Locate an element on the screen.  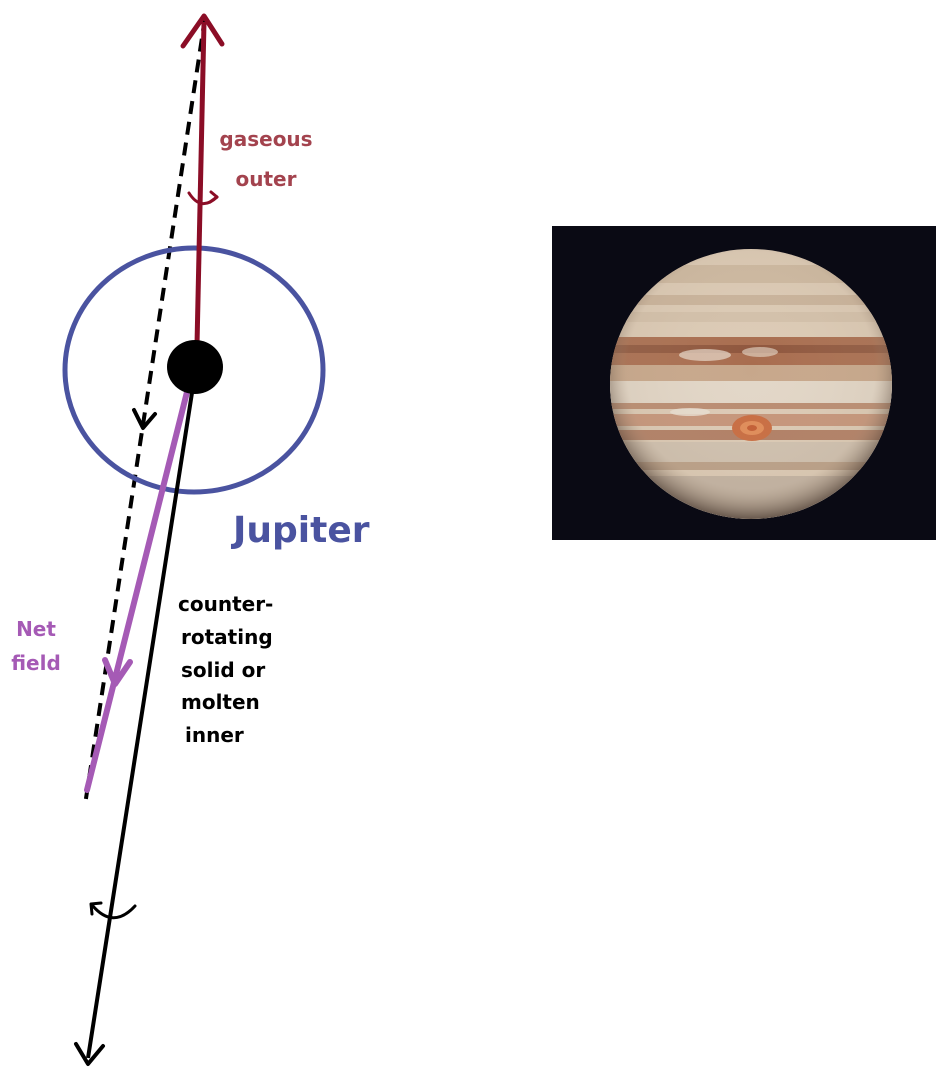
dashed-axis is located at coordinates (145, 411).